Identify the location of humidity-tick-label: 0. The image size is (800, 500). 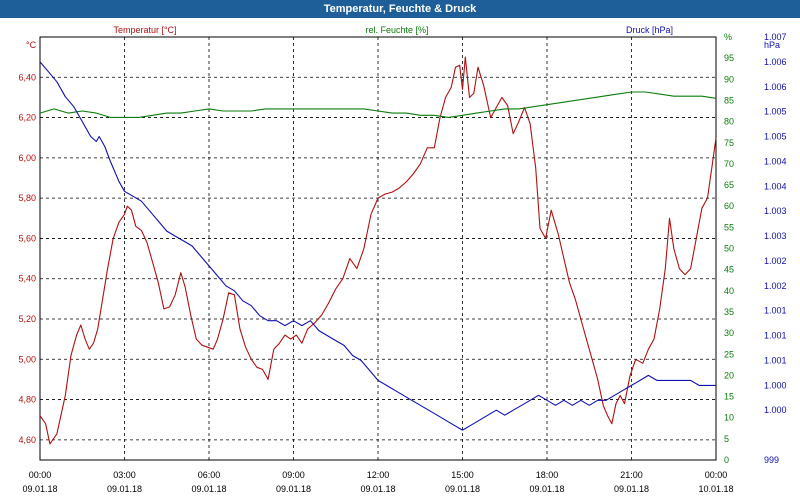
(726, 460).